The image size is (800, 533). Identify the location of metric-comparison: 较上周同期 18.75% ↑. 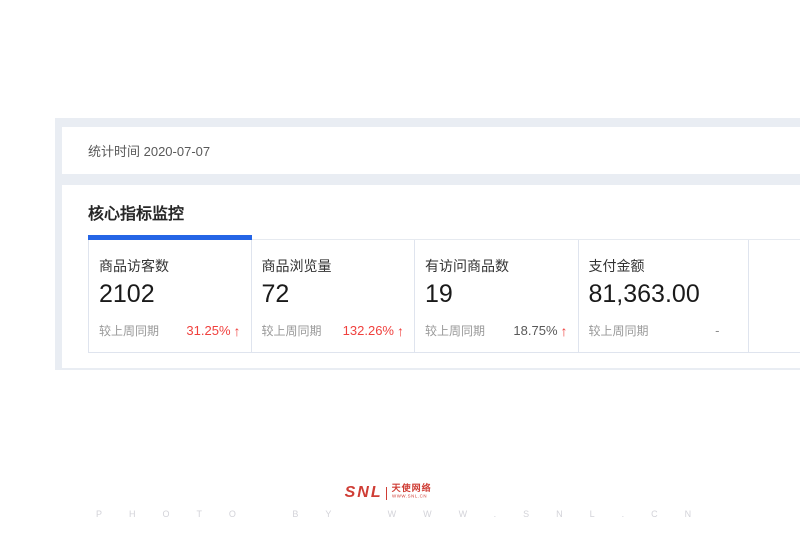
(496, 330).